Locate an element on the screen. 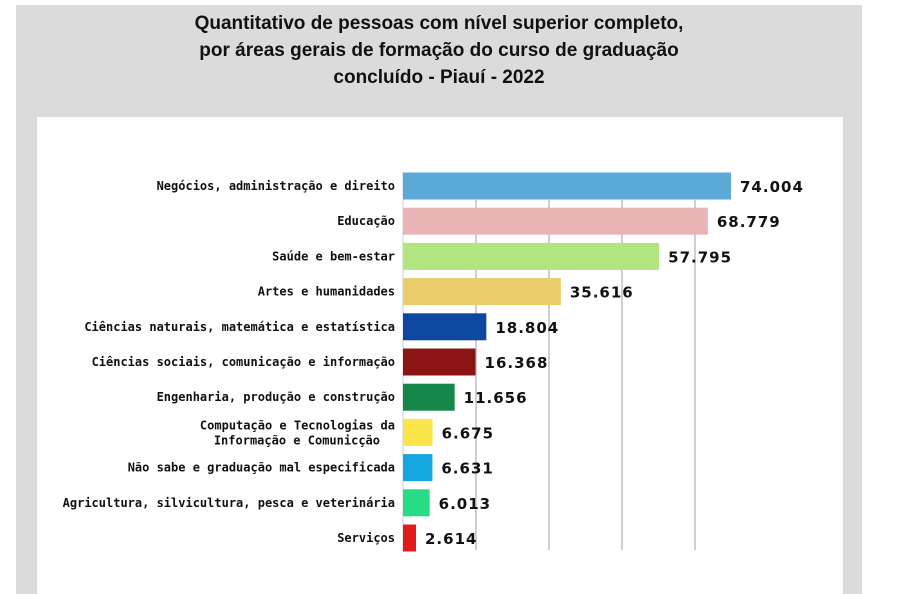 Image resolution: width=915 pixels, height=594 pixels. value-label: 6.013 is located at coordinates (465, 504).